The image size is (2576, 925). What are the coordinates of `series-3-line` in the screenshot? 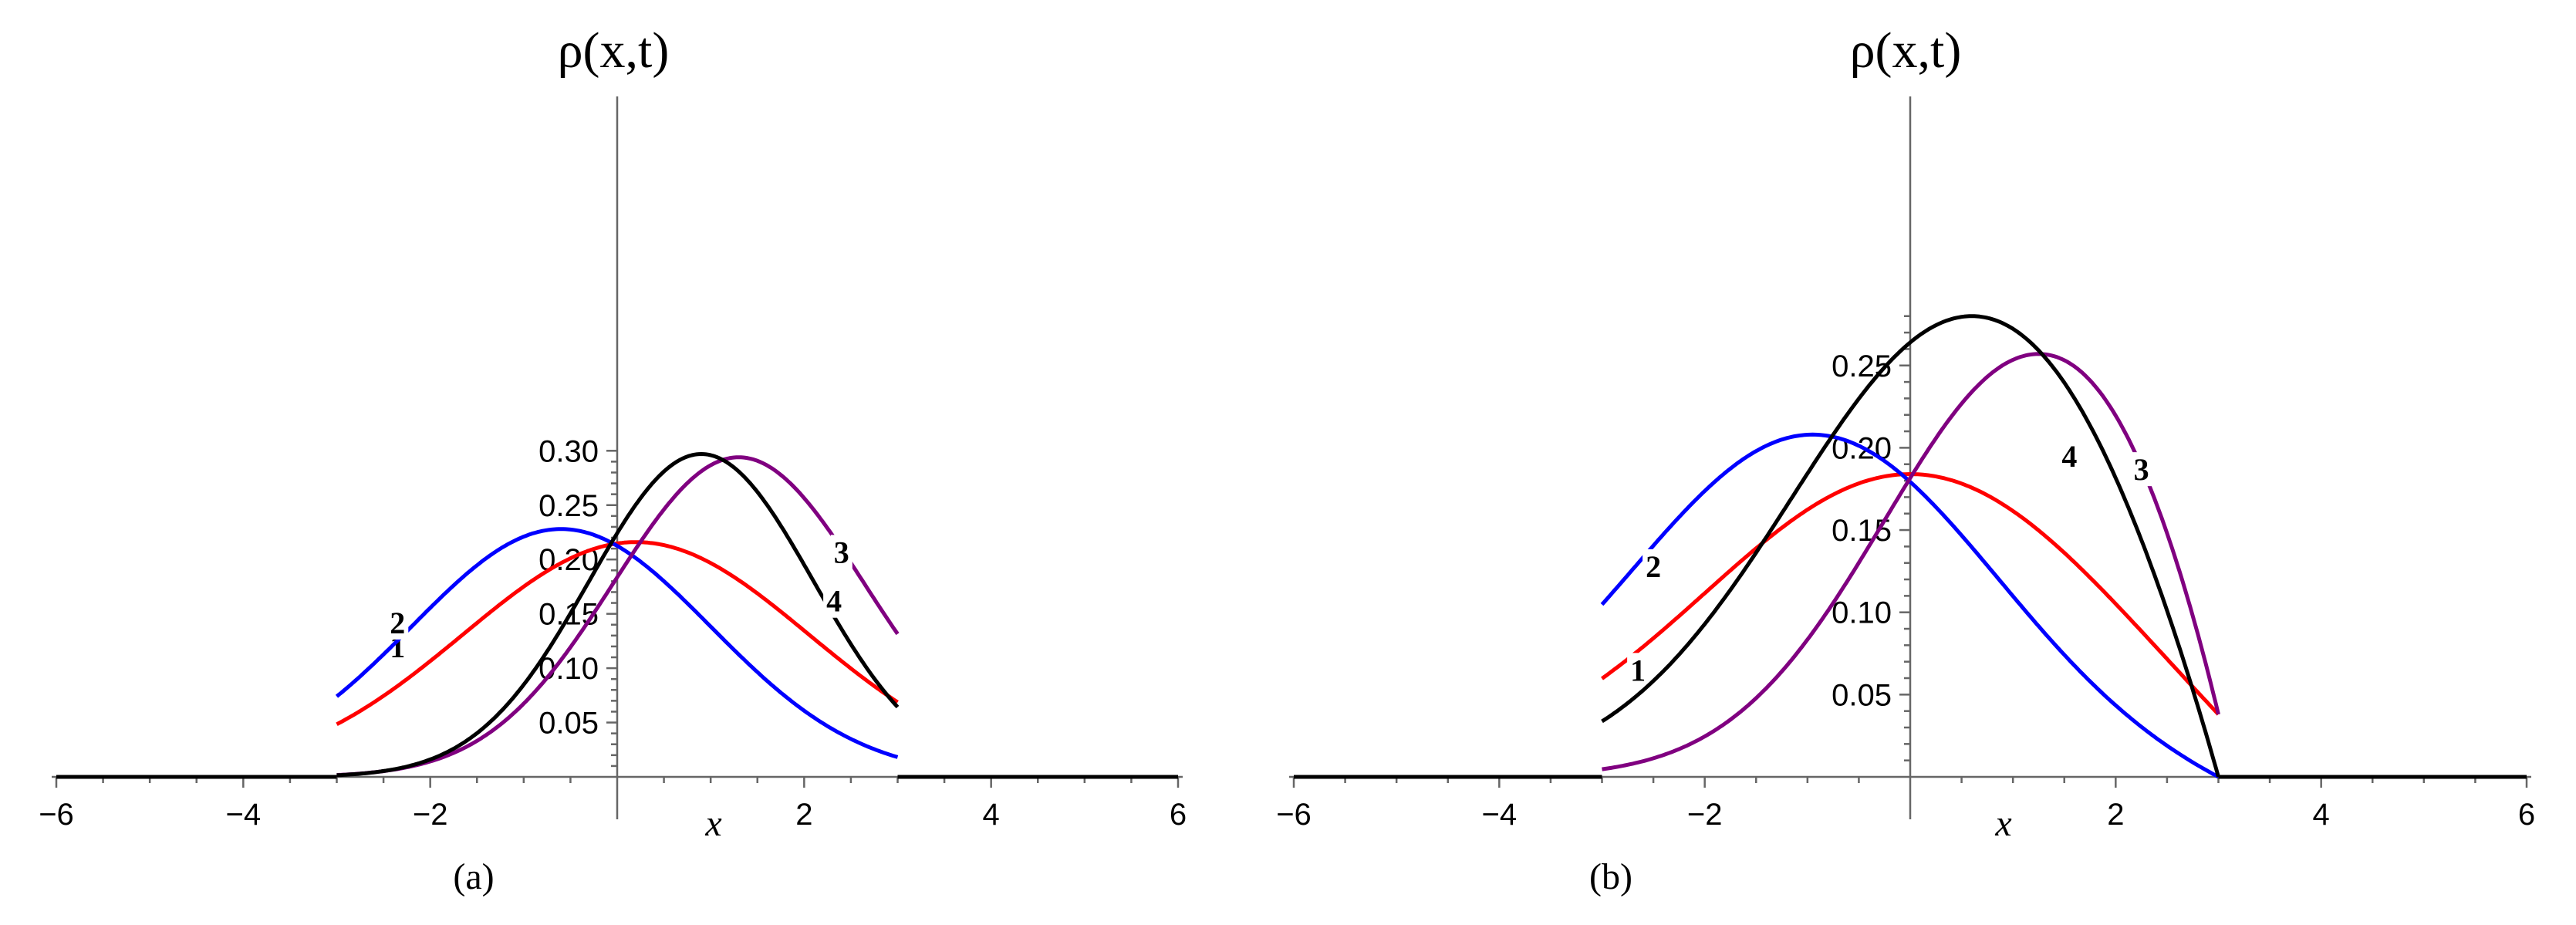 It's located at (1911, 562).